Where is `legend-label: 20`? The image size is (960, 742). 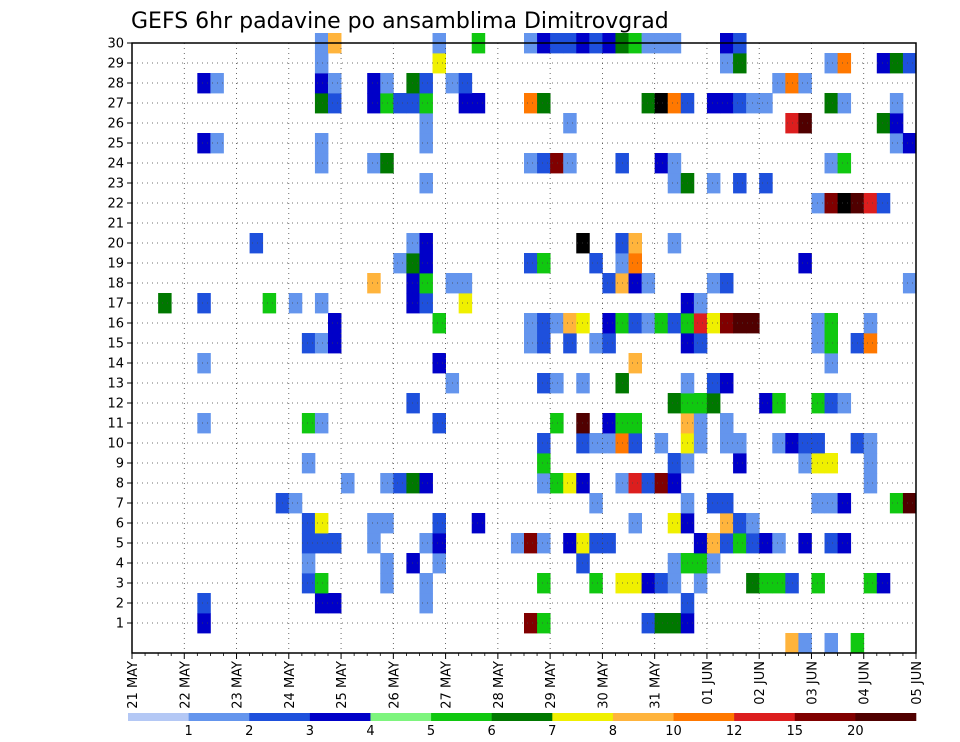 legend-label: 20 is located at coordinates (855, 731).